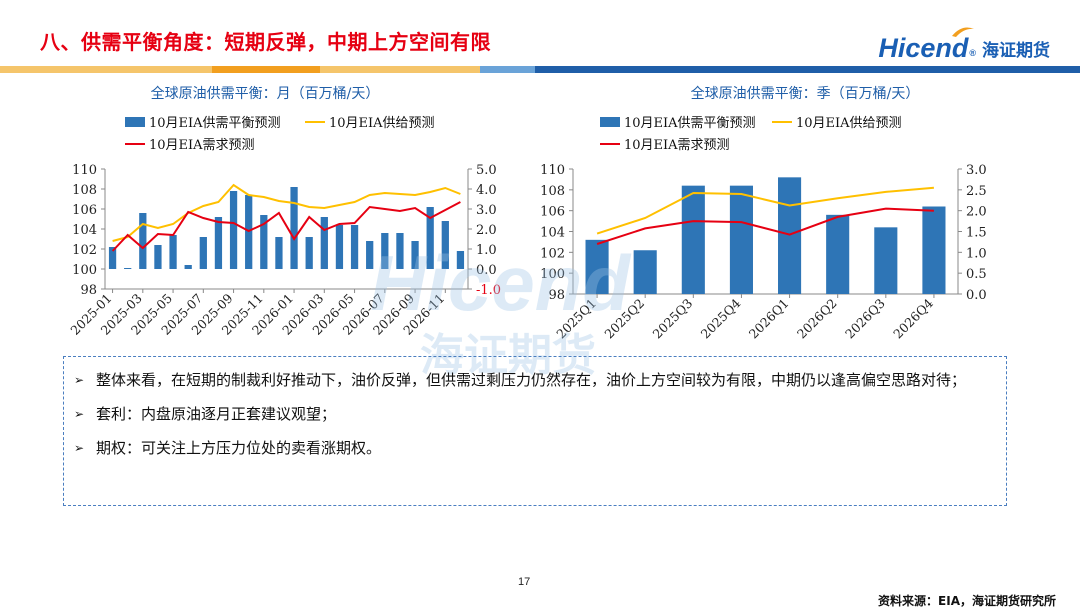 This screenshot has height=609, width=1080. Describe the element at coordinates (610, 122) in the screenshot. I see `legend-swatch-bar` at that location.